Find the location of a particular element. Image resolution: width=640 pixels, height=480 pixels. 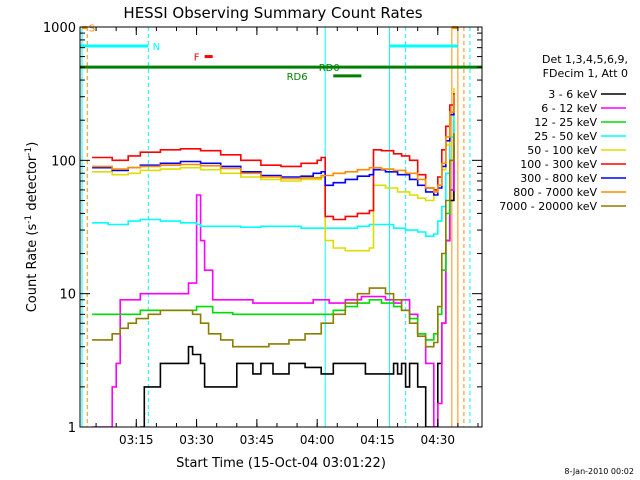

x-tick-label-1: 03:30 is located at coordinates (196, 440).